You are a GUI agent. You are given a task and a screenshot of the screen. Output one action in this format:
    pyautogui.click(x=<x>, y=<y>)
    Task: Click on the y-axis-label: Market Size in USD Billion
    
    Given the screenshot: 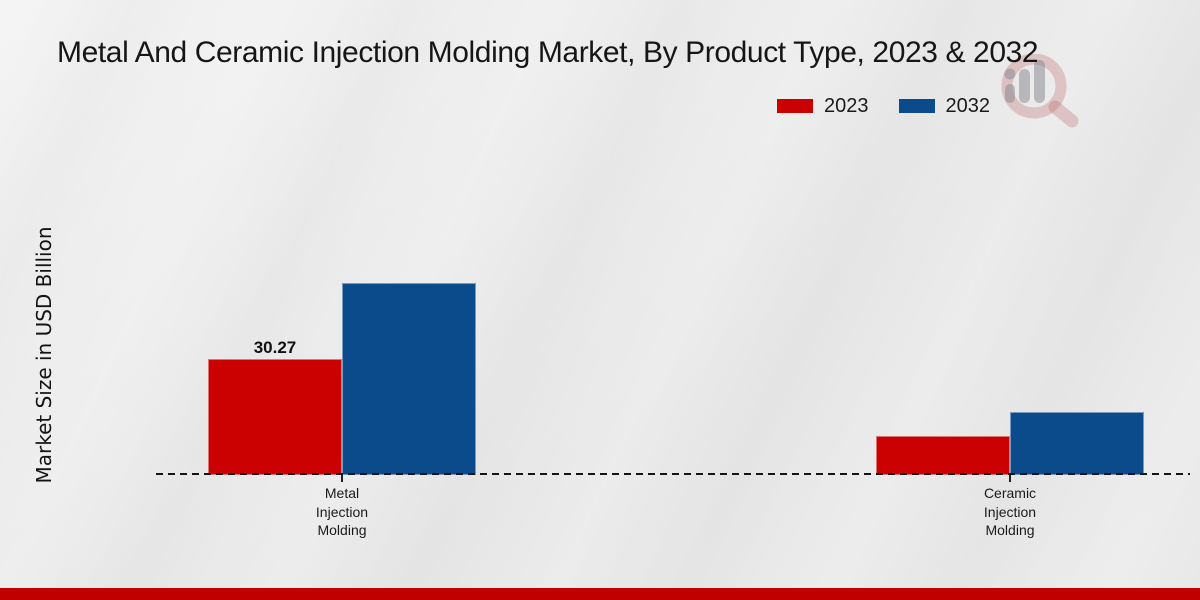 What is the action you would take?
    pyautogui.click(x=44, y=355)
    